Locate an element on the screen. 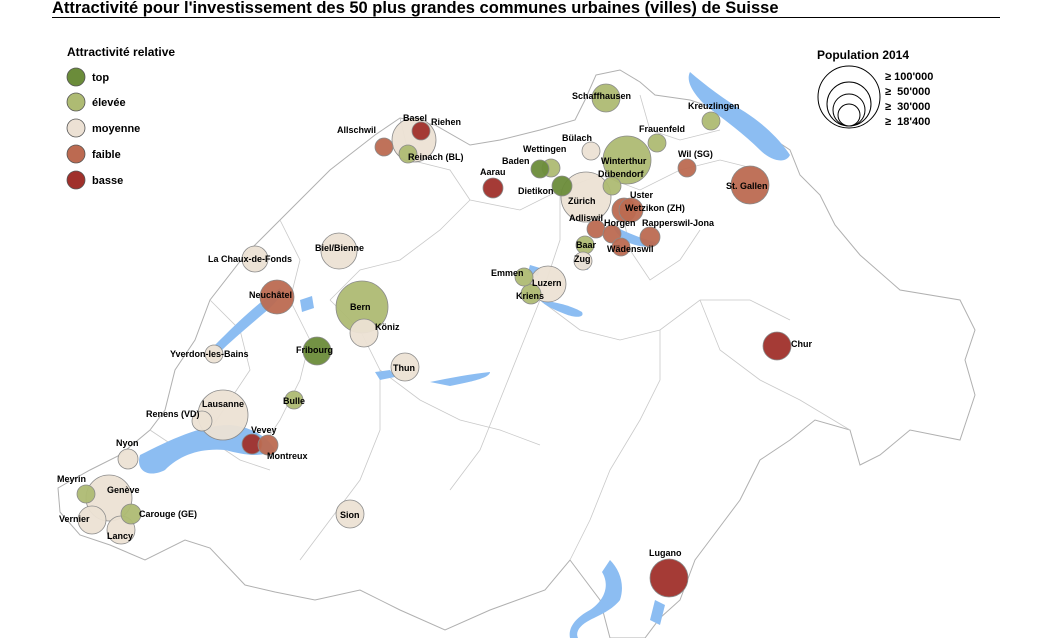 The height and width of the screenshot is (638, 1047). city-label-bulach: Bülach is located at coordinates (577, 138).